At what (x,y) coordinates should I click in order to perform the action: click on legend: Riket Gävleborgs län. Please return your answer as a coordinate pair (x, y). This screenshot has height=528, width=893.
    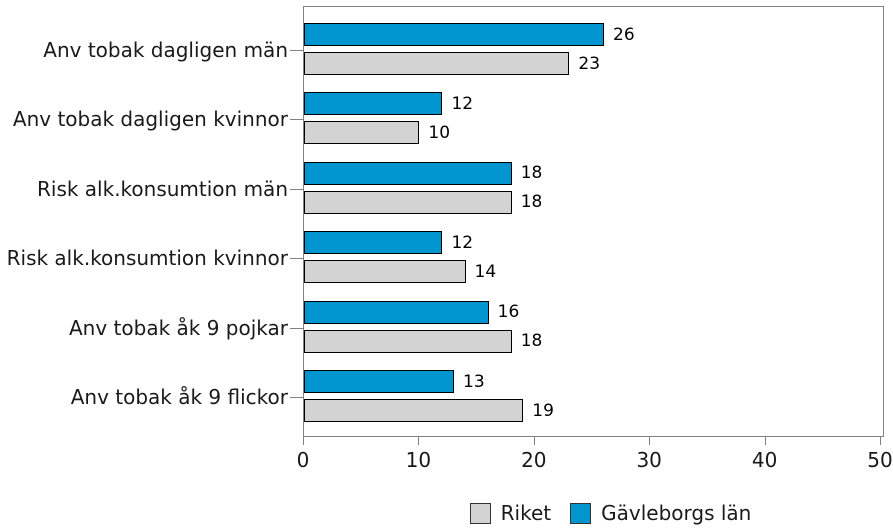
    Looking at the image, I should click on (606, 513).